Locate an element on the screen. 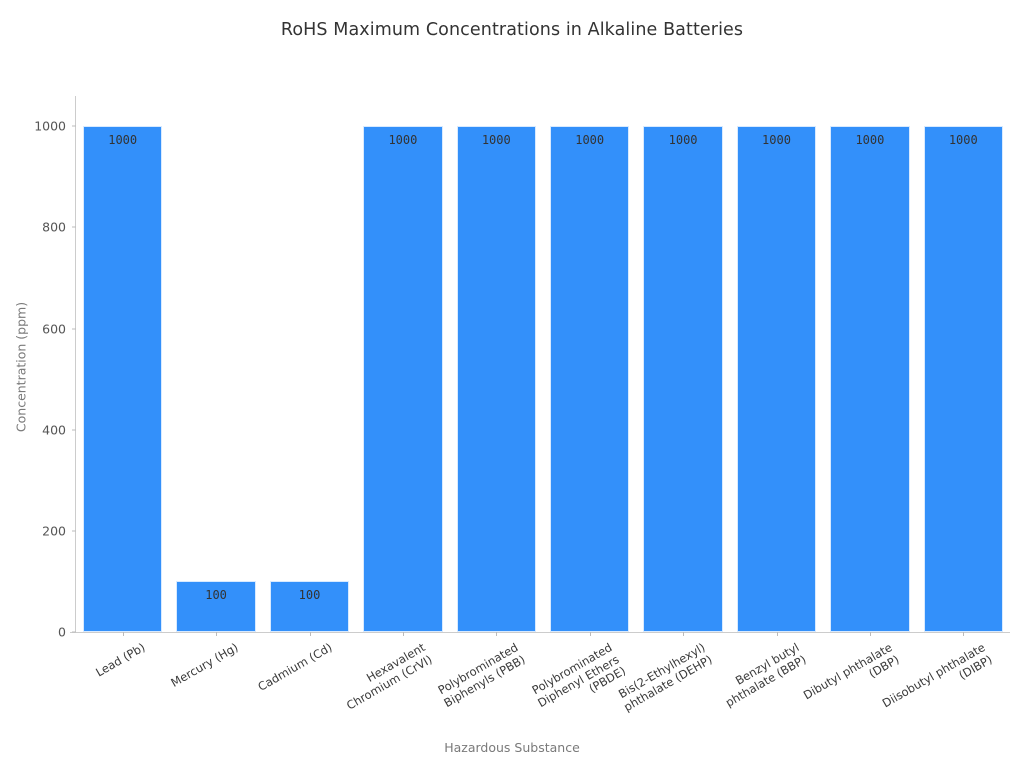 The width and height of the screenshot is (1024, 776). x-axis-label: Hazardous Substance is located at coordinates (512, 747).